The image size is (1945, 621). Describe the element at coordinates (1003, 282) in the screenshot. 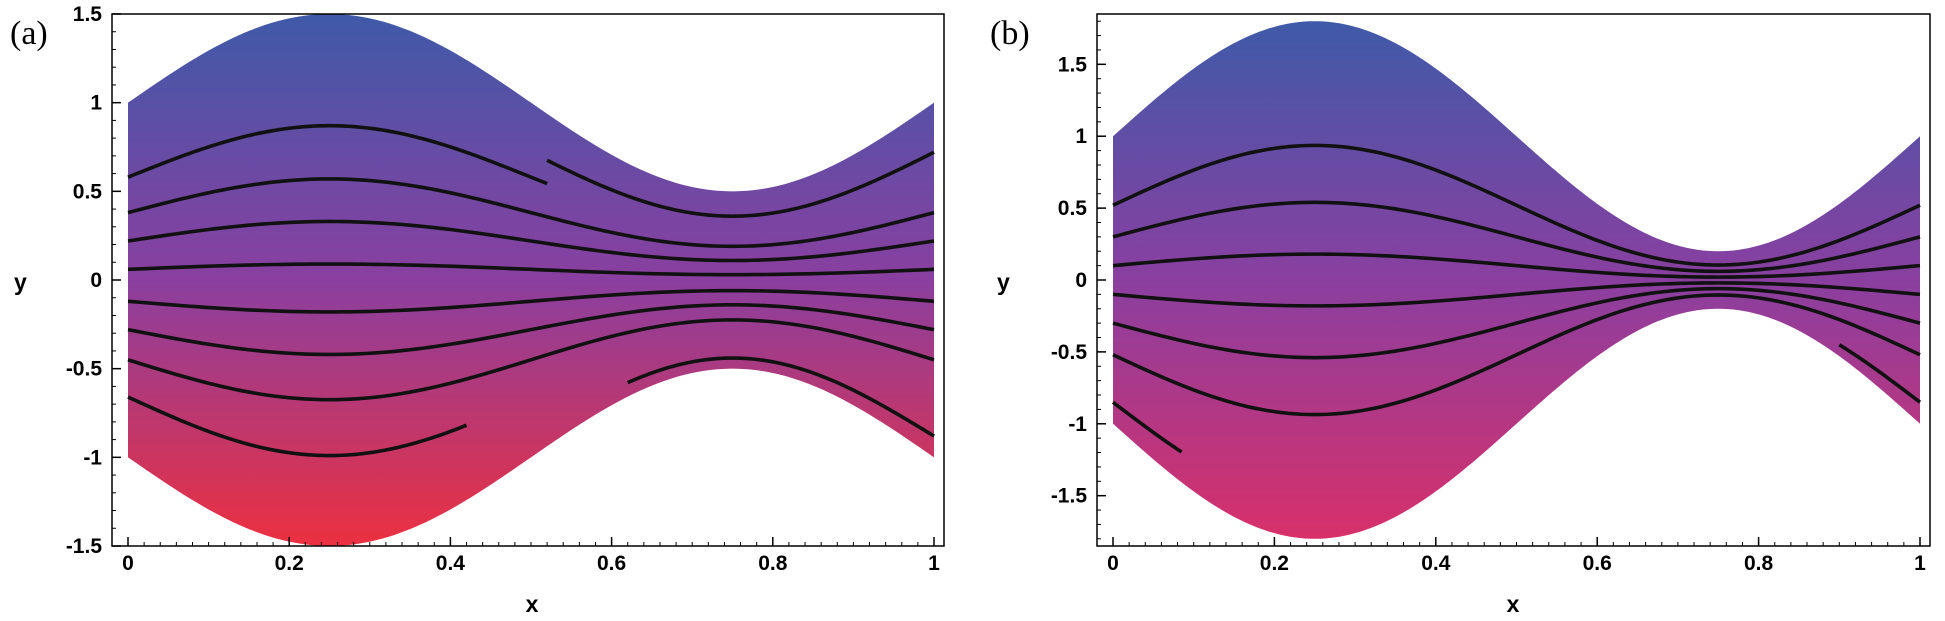

I see `y-axis-label-b: y` at that location.